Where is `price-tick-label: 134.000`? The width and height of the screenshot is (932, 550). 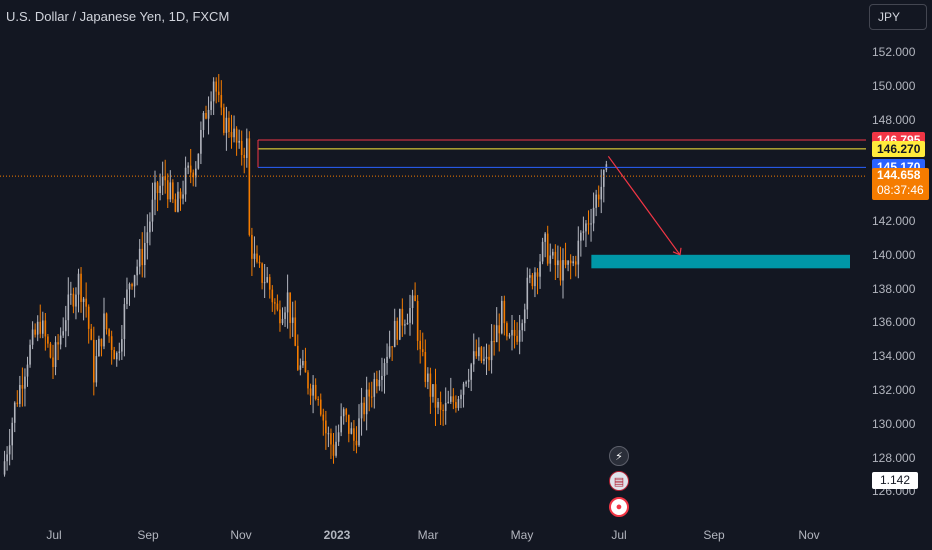
price-tick-label: 134.000 is located at coordinates (894, 356).